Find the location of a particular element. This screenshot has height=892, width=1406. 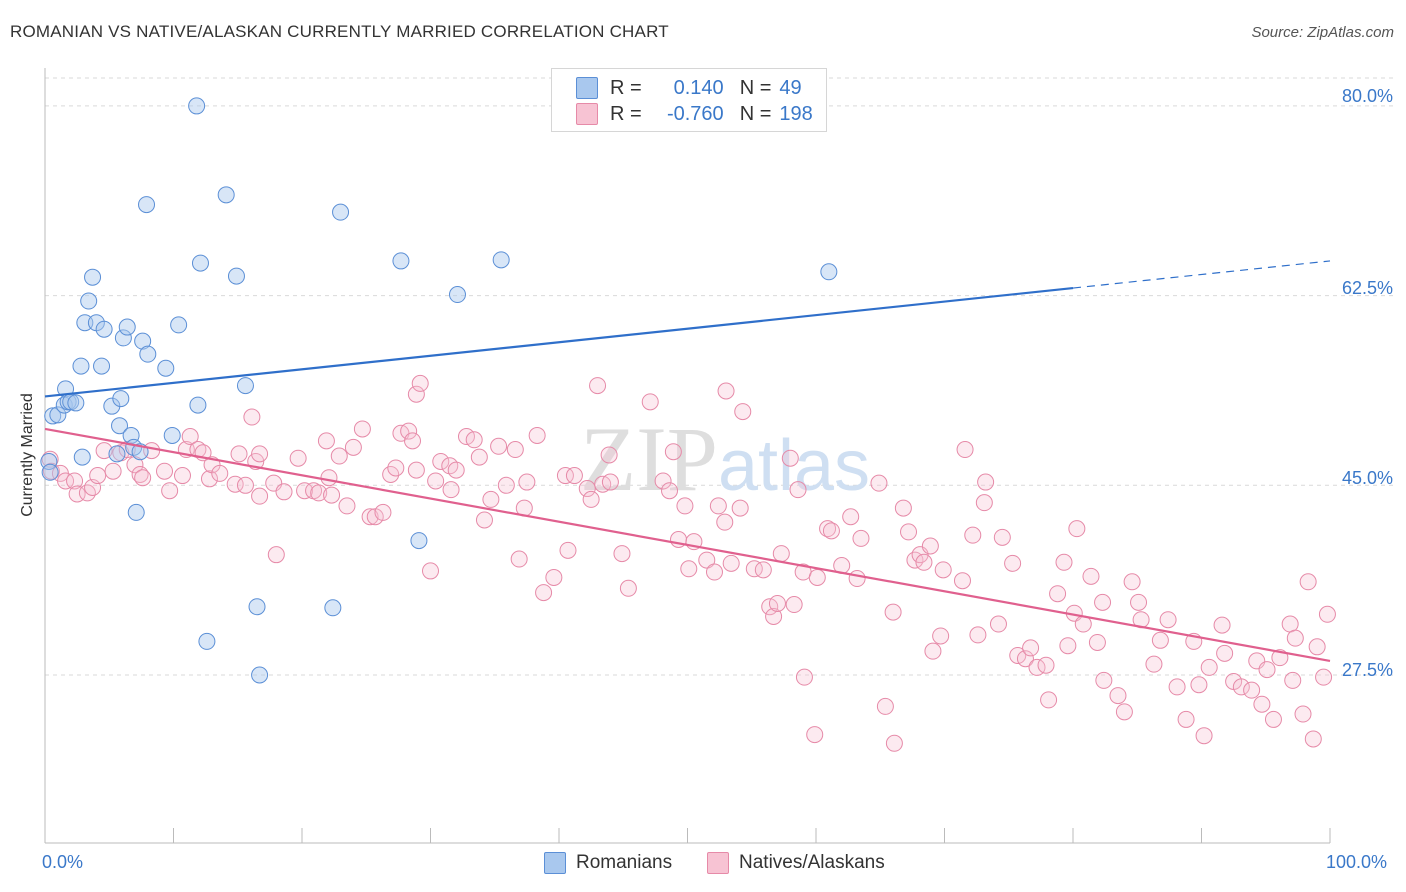

watermark-atlas: atlas is located at coordinates (794, 466).